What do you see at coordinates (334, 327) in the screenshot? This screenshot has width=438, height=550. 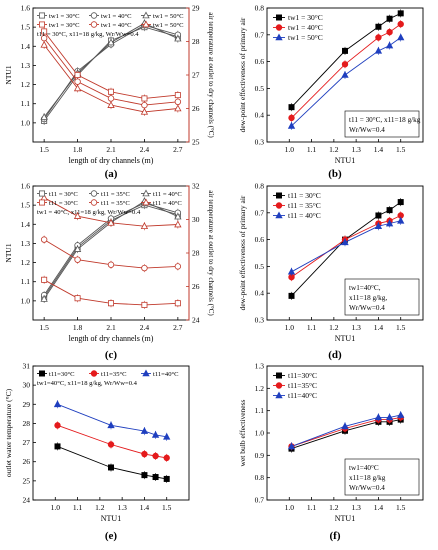 I see `x-tick-label-d-2: 1.2` at bounding box center [334, 327].